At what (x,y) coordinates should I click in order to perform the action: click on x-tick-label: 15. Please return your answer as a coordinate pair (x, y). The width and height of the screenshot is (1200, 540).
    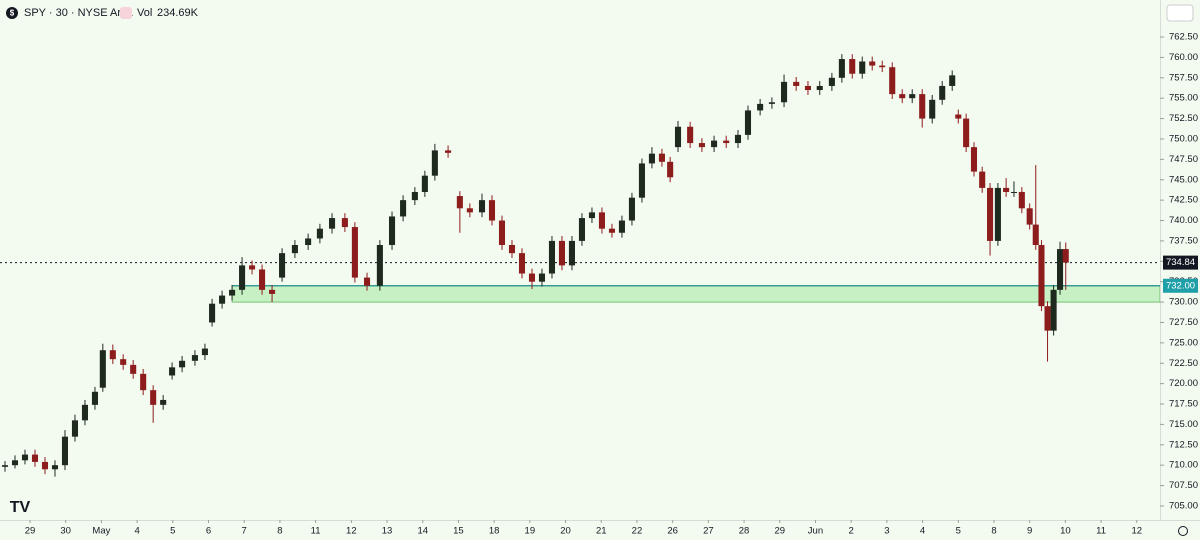
    Looking at the image, I should click on (458, 531).